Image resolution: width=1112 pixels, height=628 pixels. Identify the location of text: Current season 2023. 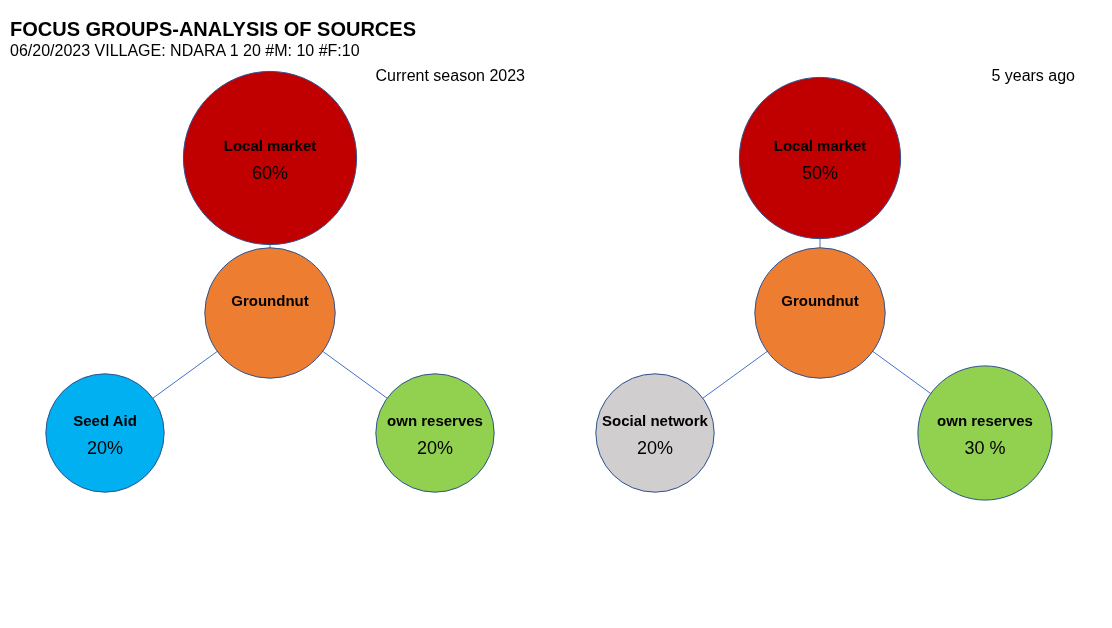
(450, 75).